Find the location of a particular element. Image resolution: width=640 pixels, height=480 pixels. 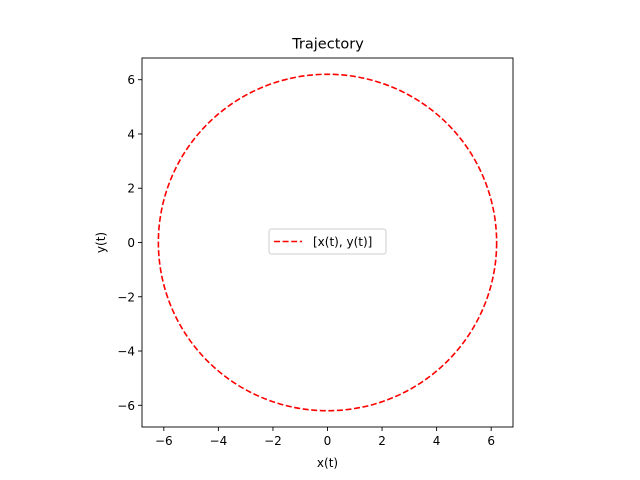

x-tick-label: −4 is located at coordinates (219, 441).